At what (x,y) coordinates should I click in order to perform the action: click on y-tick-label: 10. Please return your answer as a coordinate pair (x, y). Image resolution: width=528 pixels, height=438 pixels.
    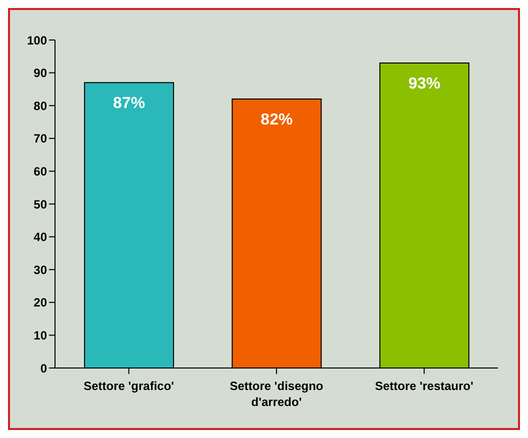
    Looking at the image, I should click on (41, 335).